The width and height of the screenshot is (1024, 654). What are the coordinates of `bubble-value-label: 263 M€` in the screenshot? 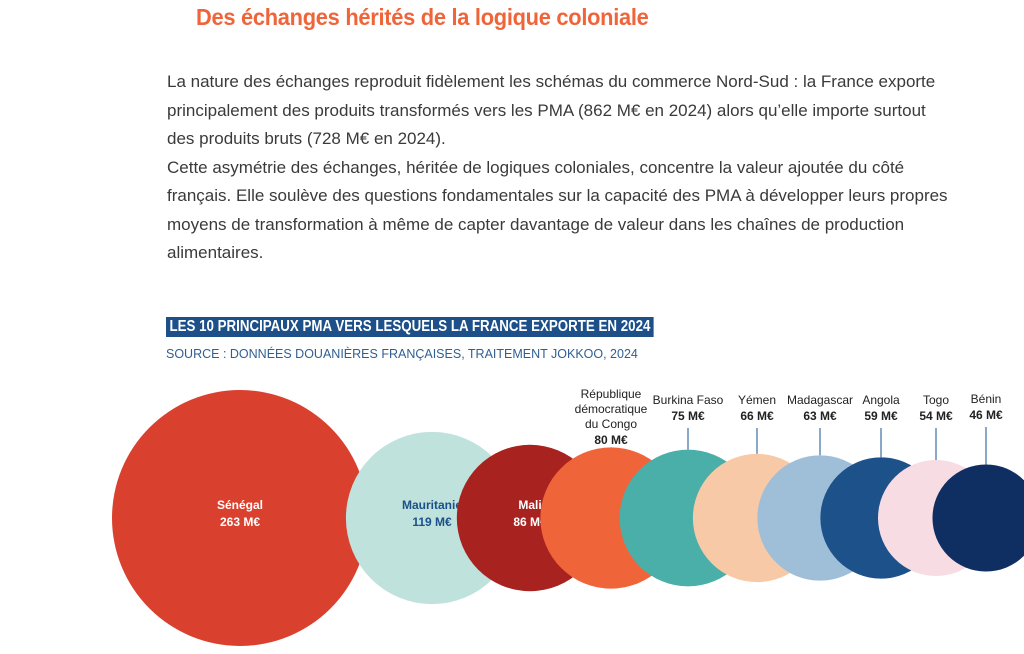 It's located at (240, 522).